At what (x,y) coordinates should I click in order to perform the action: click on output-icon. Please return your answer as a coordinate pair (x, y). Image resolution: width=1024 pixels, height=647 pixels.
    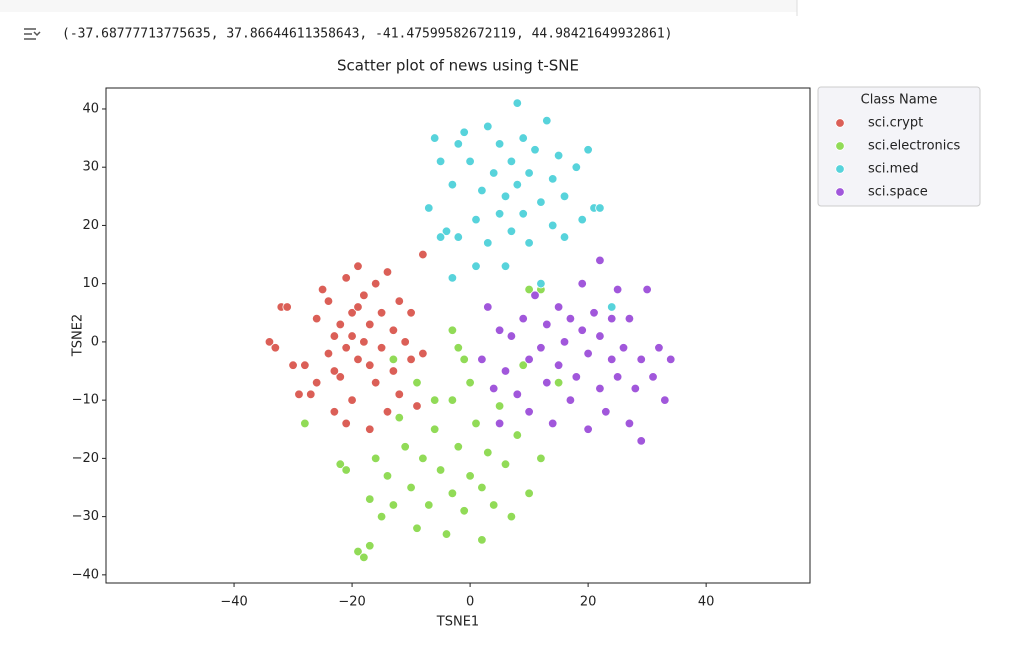
    Looking at the image, I should click on (32, 34).